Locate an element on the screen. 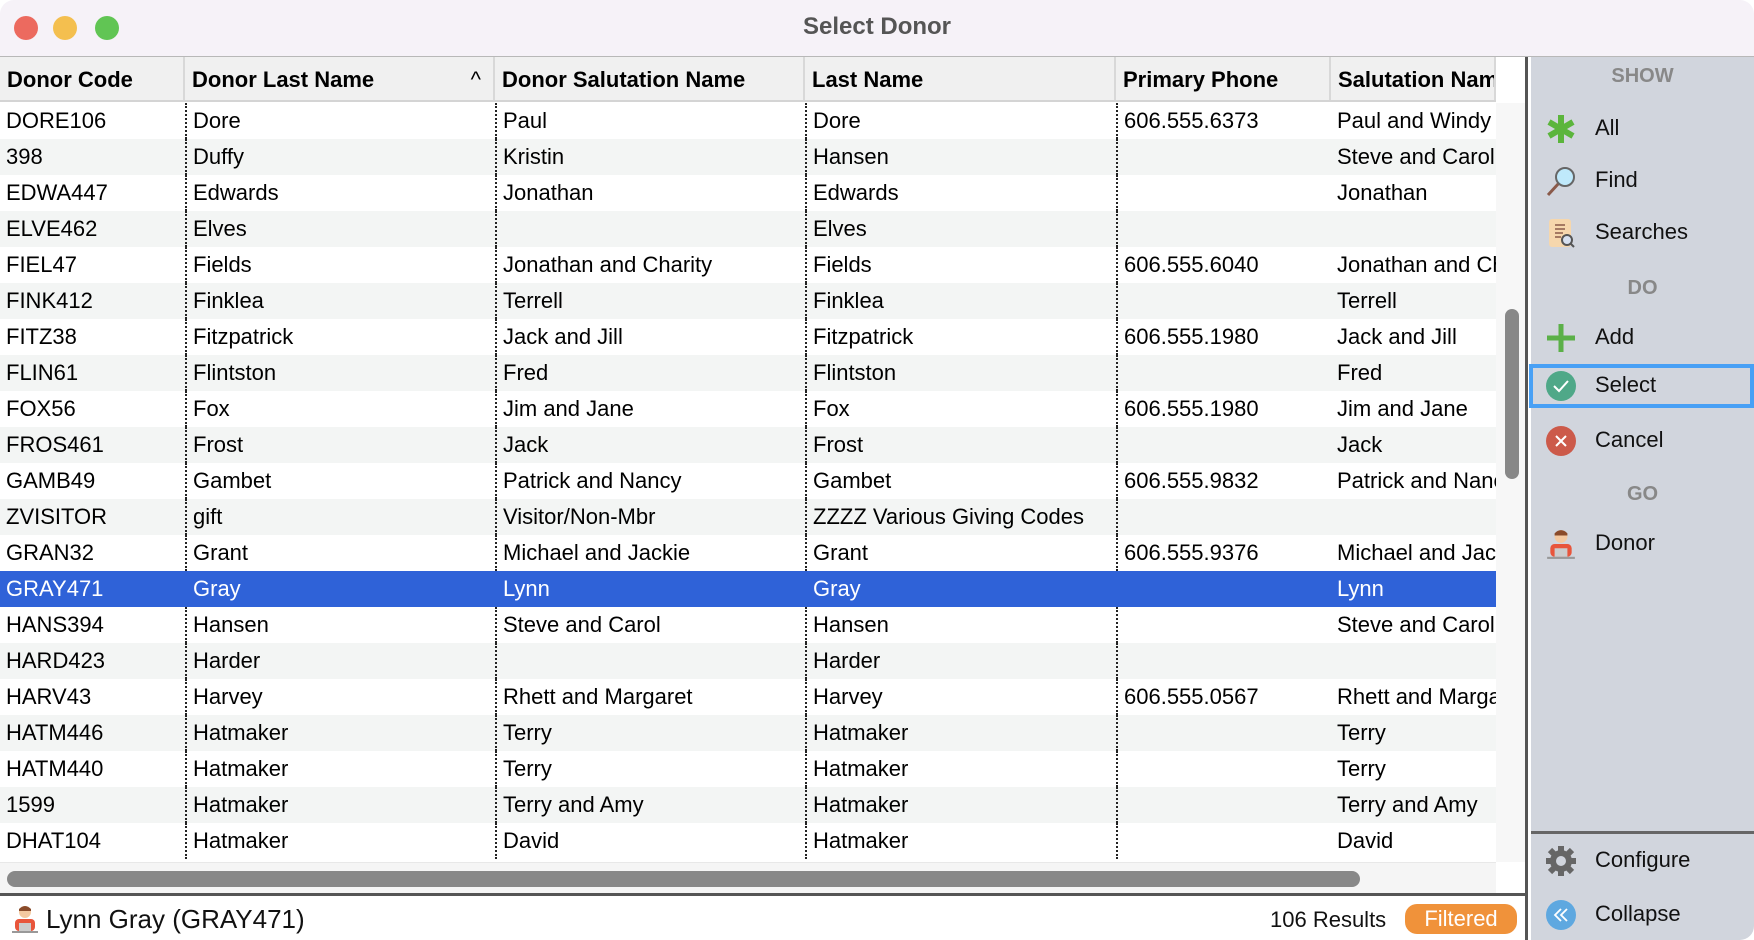 The width and height of the screenshot is (1754, 940). table-row: HATM446 Hatmaker Terry Hatmaker Terry is located at coordinates (748, 733).